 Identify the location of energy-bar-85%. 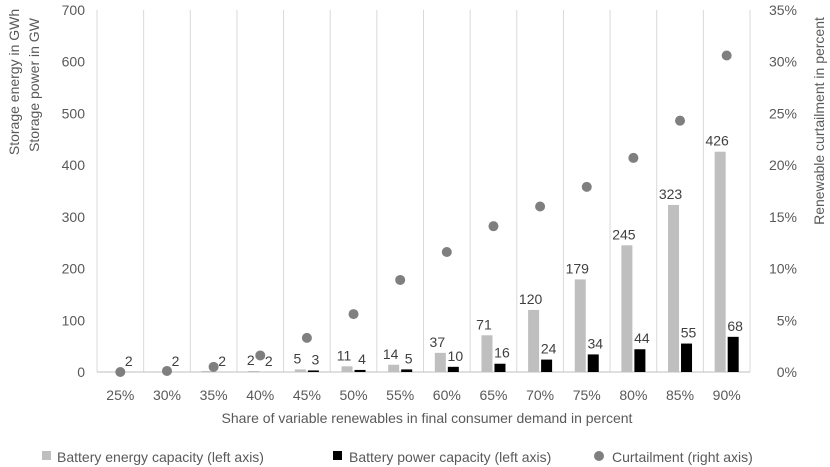
(674, 288).